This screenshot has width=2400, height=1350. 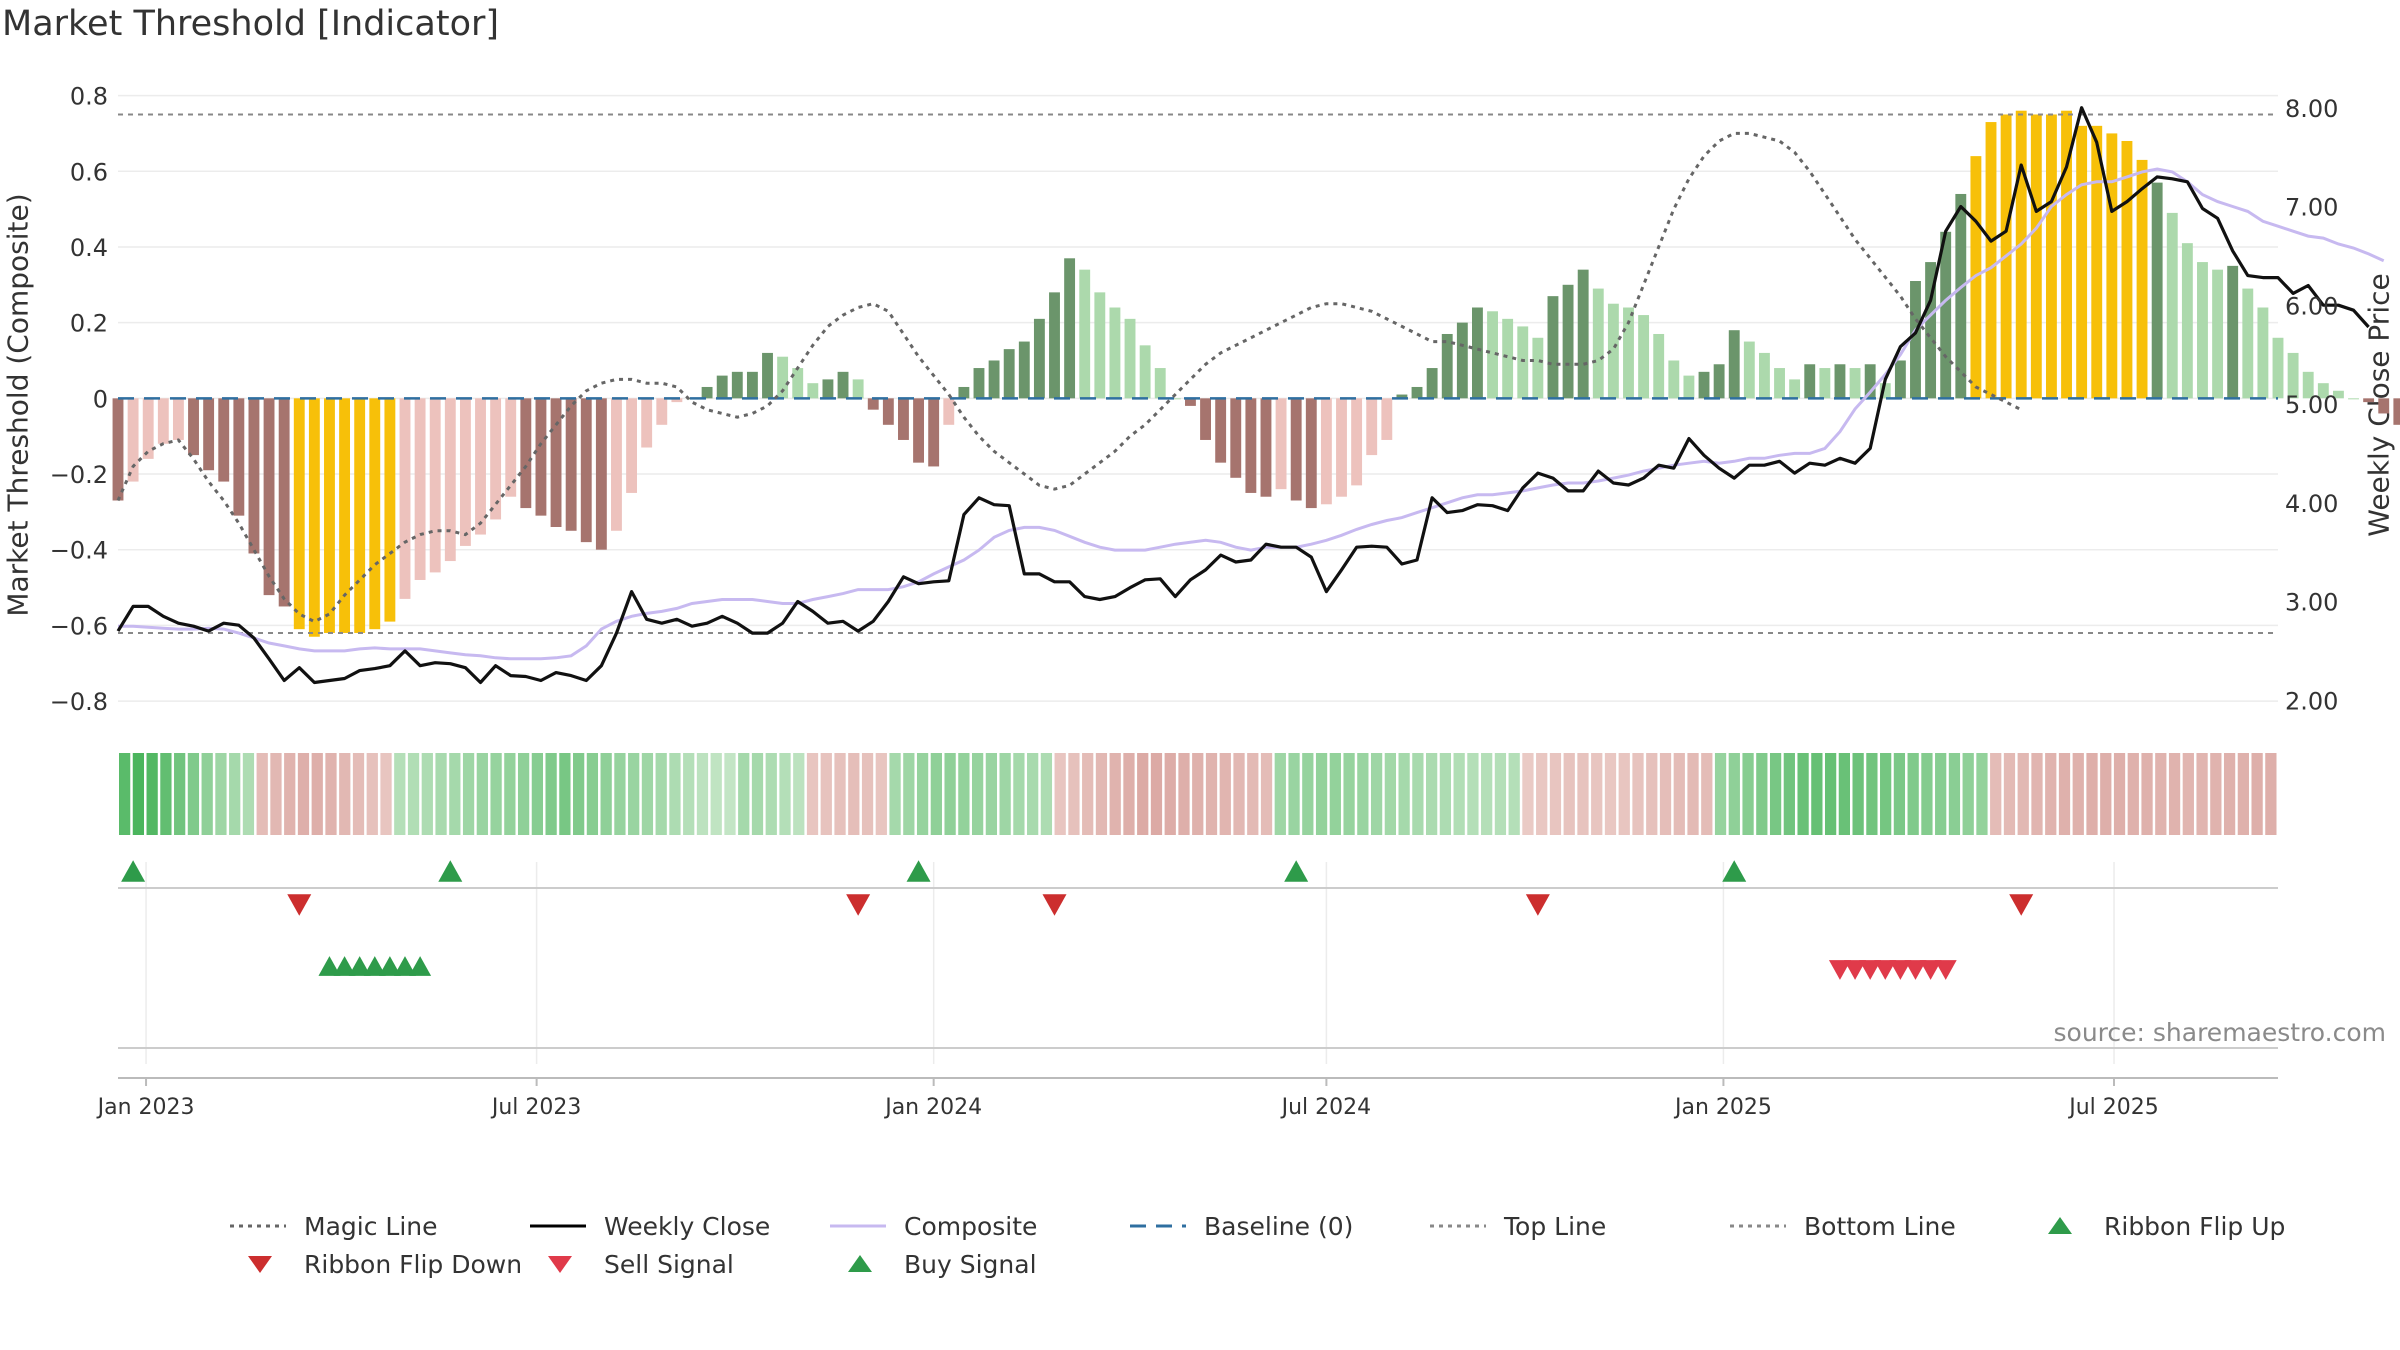 I want to click on legend-dashed-line-icon, so click(x=1158, y=1226).